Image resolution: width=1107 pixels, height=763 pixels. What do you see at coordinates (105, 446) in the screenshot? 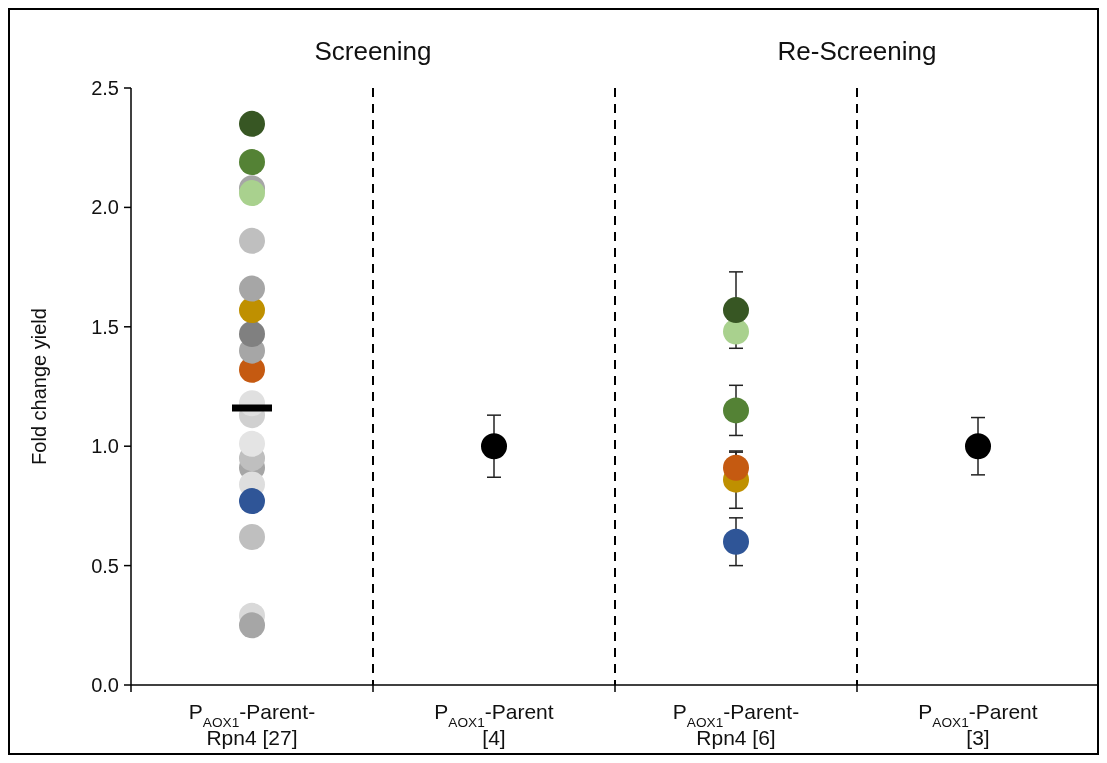
I see `y-tick-label: 1.0` at bounding box center [105, 446].